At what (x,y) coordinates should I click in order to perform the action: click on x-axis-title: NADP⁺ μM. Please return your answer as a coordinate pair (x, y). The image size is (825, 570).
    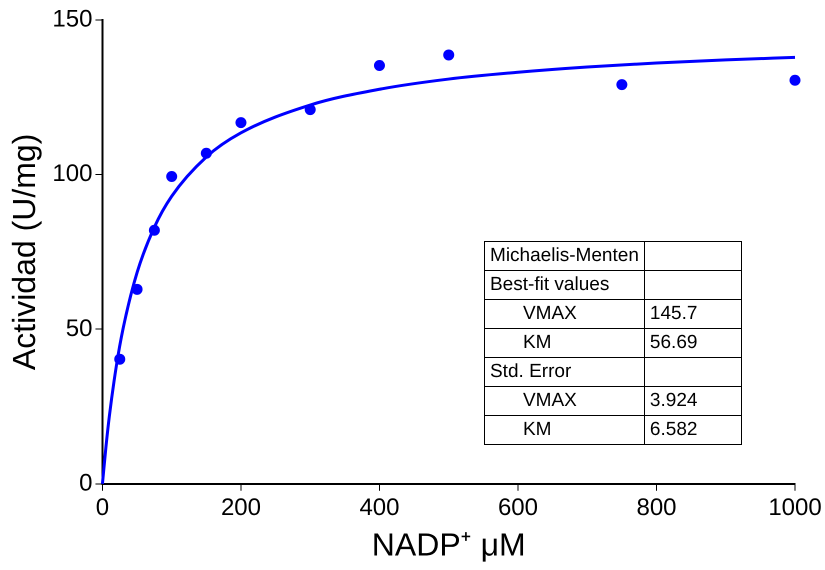
    Looking at the image, I should click on (449, 544).